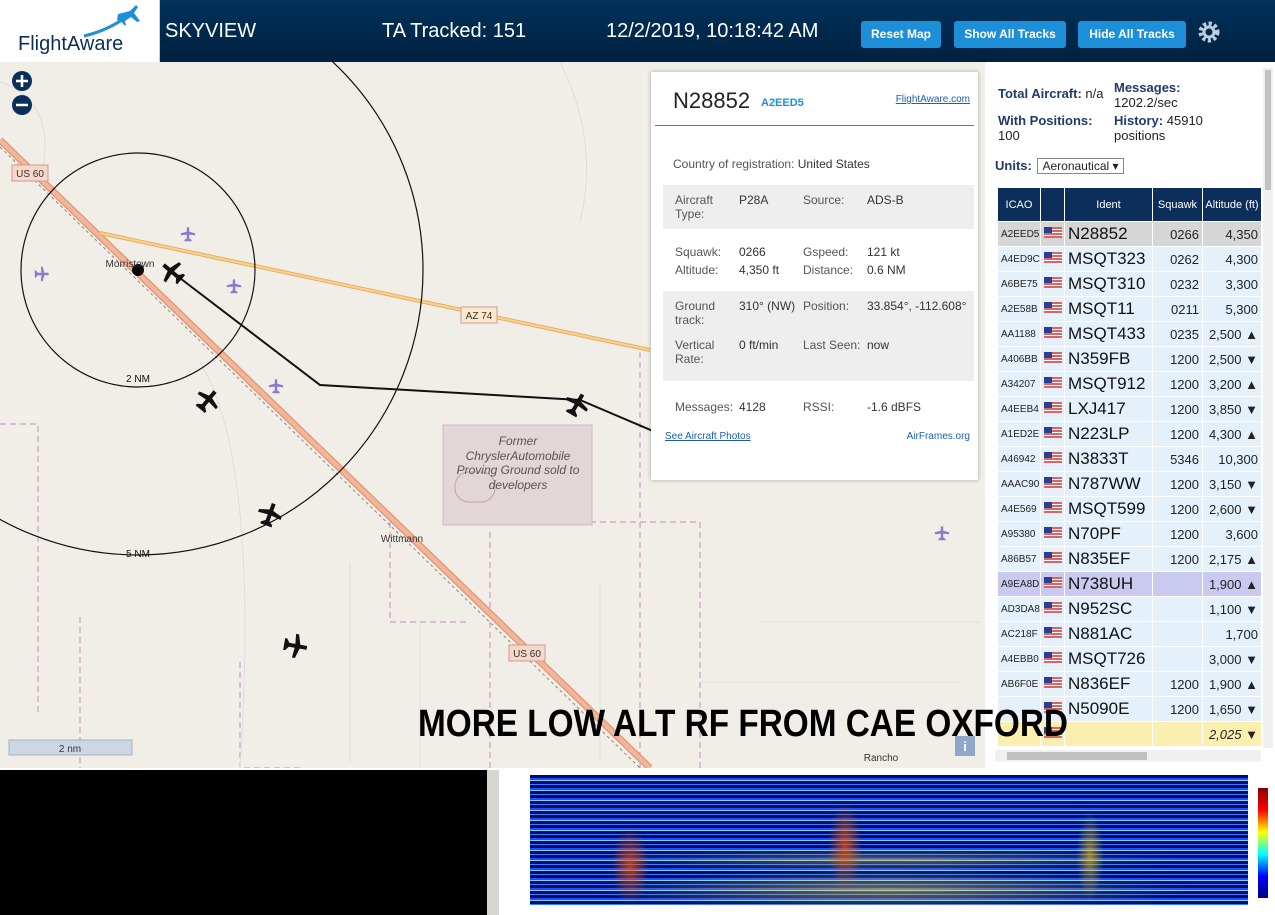 The image size is (1275, 915). What do you see at coordinates (1132, 34) in the screenshot?
I see `hide-tracks-button: Hide All Tracks` at bounding box center [1132, 34].